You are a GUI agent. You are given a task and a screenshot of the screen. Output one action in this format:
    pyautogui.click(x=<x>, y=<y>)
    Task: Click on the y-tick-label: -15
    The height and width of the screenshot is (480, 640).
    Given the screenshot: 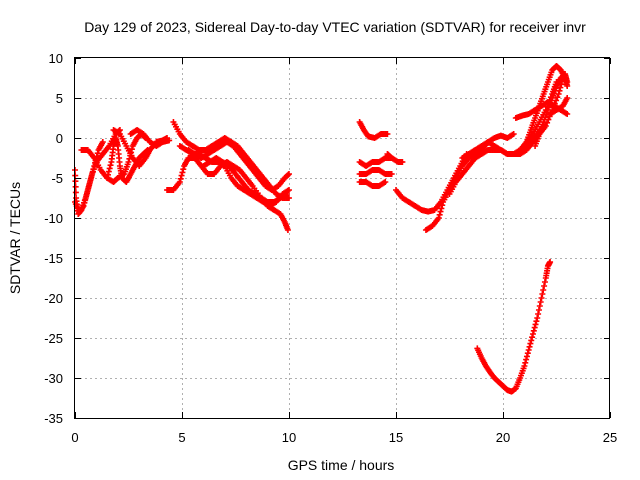 What is the action you would take?
    pyautogui.click(x=53, y=258)
    